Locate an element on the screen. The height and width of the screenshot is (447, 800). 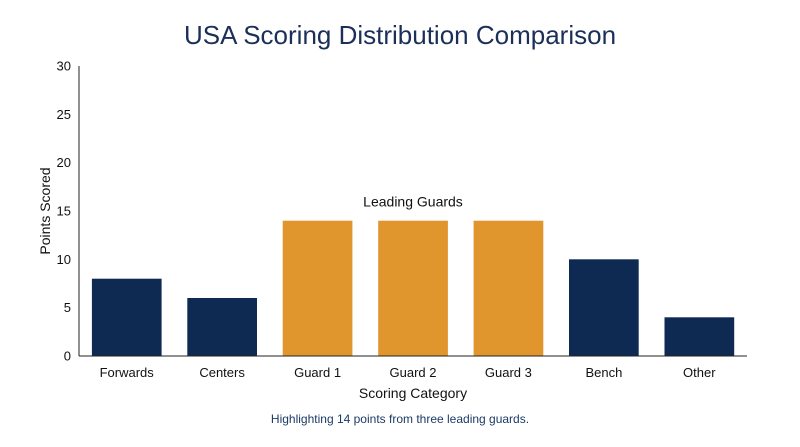
leading-guards-annotation: Leading Guards is located at coordinates (413, 202).